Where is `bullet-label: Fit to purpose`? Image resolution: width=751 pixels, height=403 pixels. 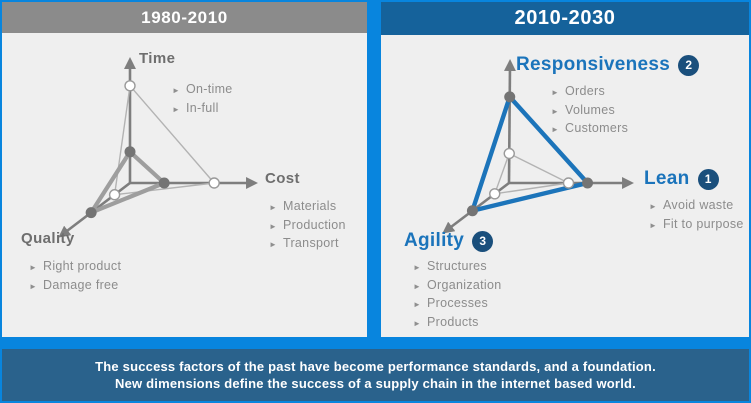
bullet-label: Fit to purpose is located at coordinates (703, 223).